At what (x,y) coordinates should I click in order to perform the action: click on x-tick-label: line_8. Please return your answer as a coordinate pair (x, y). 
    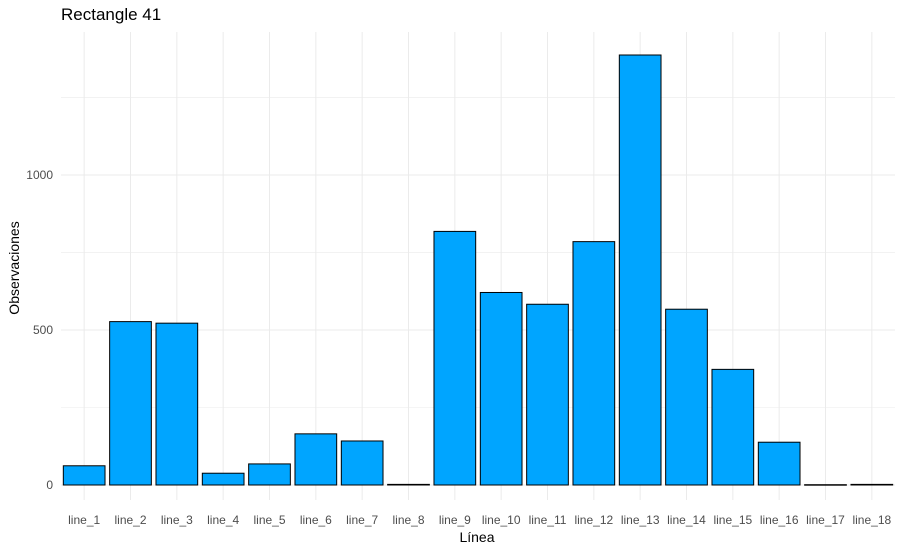
    Looking at the image, I should click on (408, 520).